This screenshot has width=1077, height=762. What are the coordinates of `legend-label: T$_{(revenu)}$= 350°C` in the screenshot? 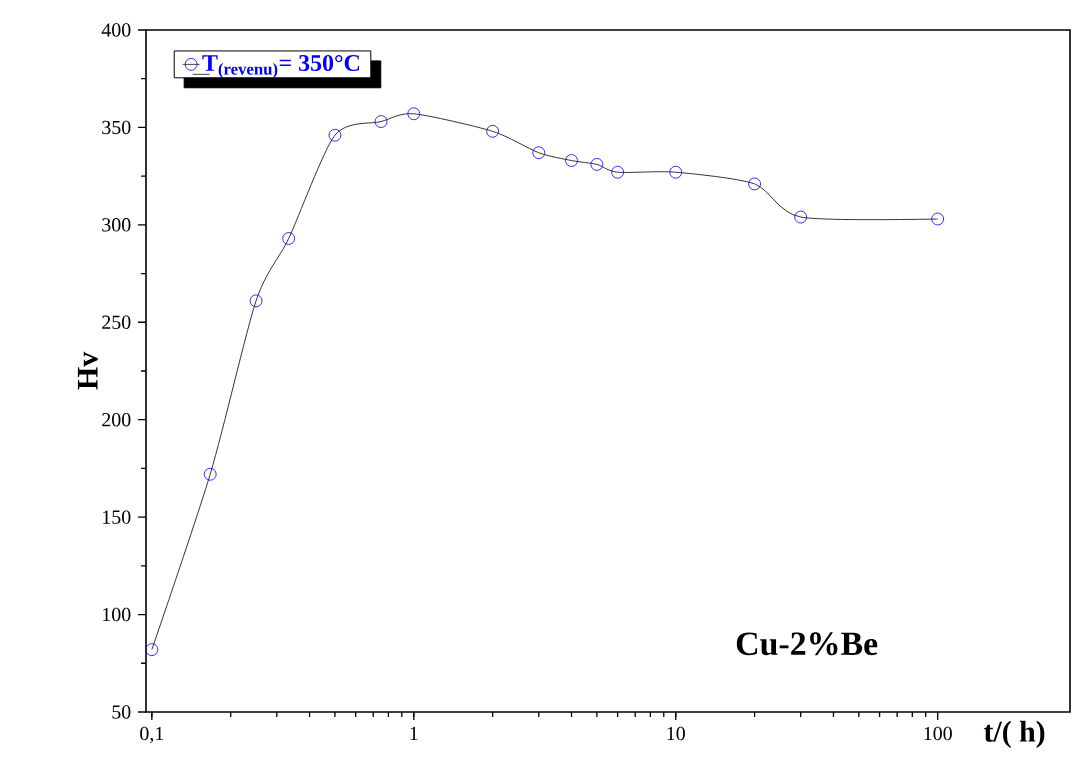 It's located at (281, 66).